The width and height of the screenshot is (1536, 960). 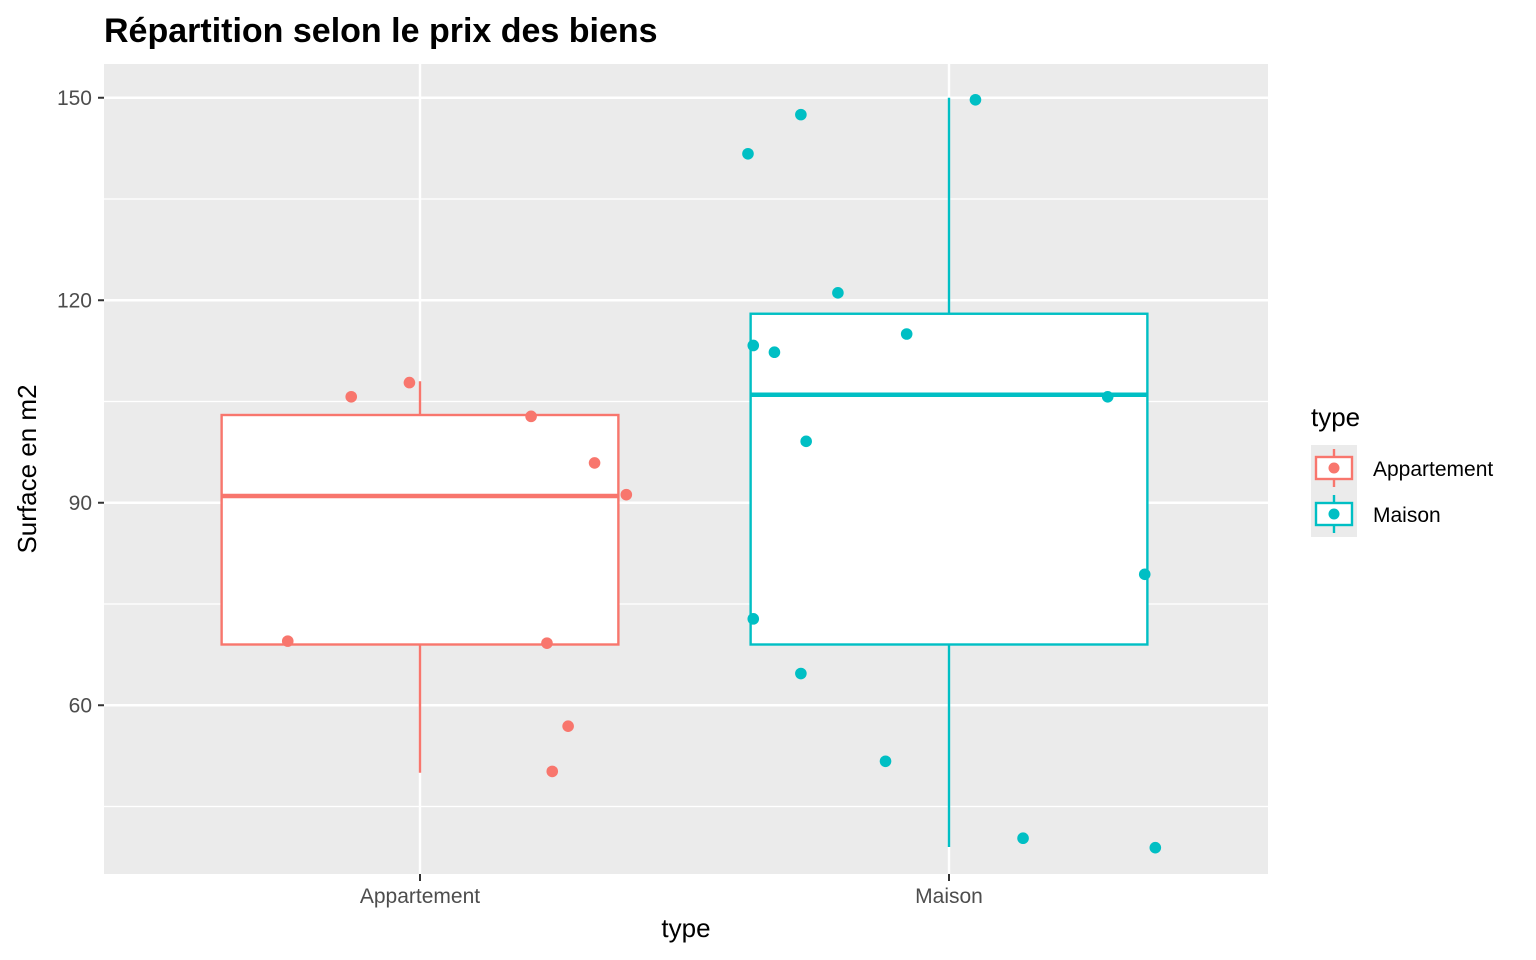 I want to click on x-axis: Appartement Maison, so click(x=671, y=891).